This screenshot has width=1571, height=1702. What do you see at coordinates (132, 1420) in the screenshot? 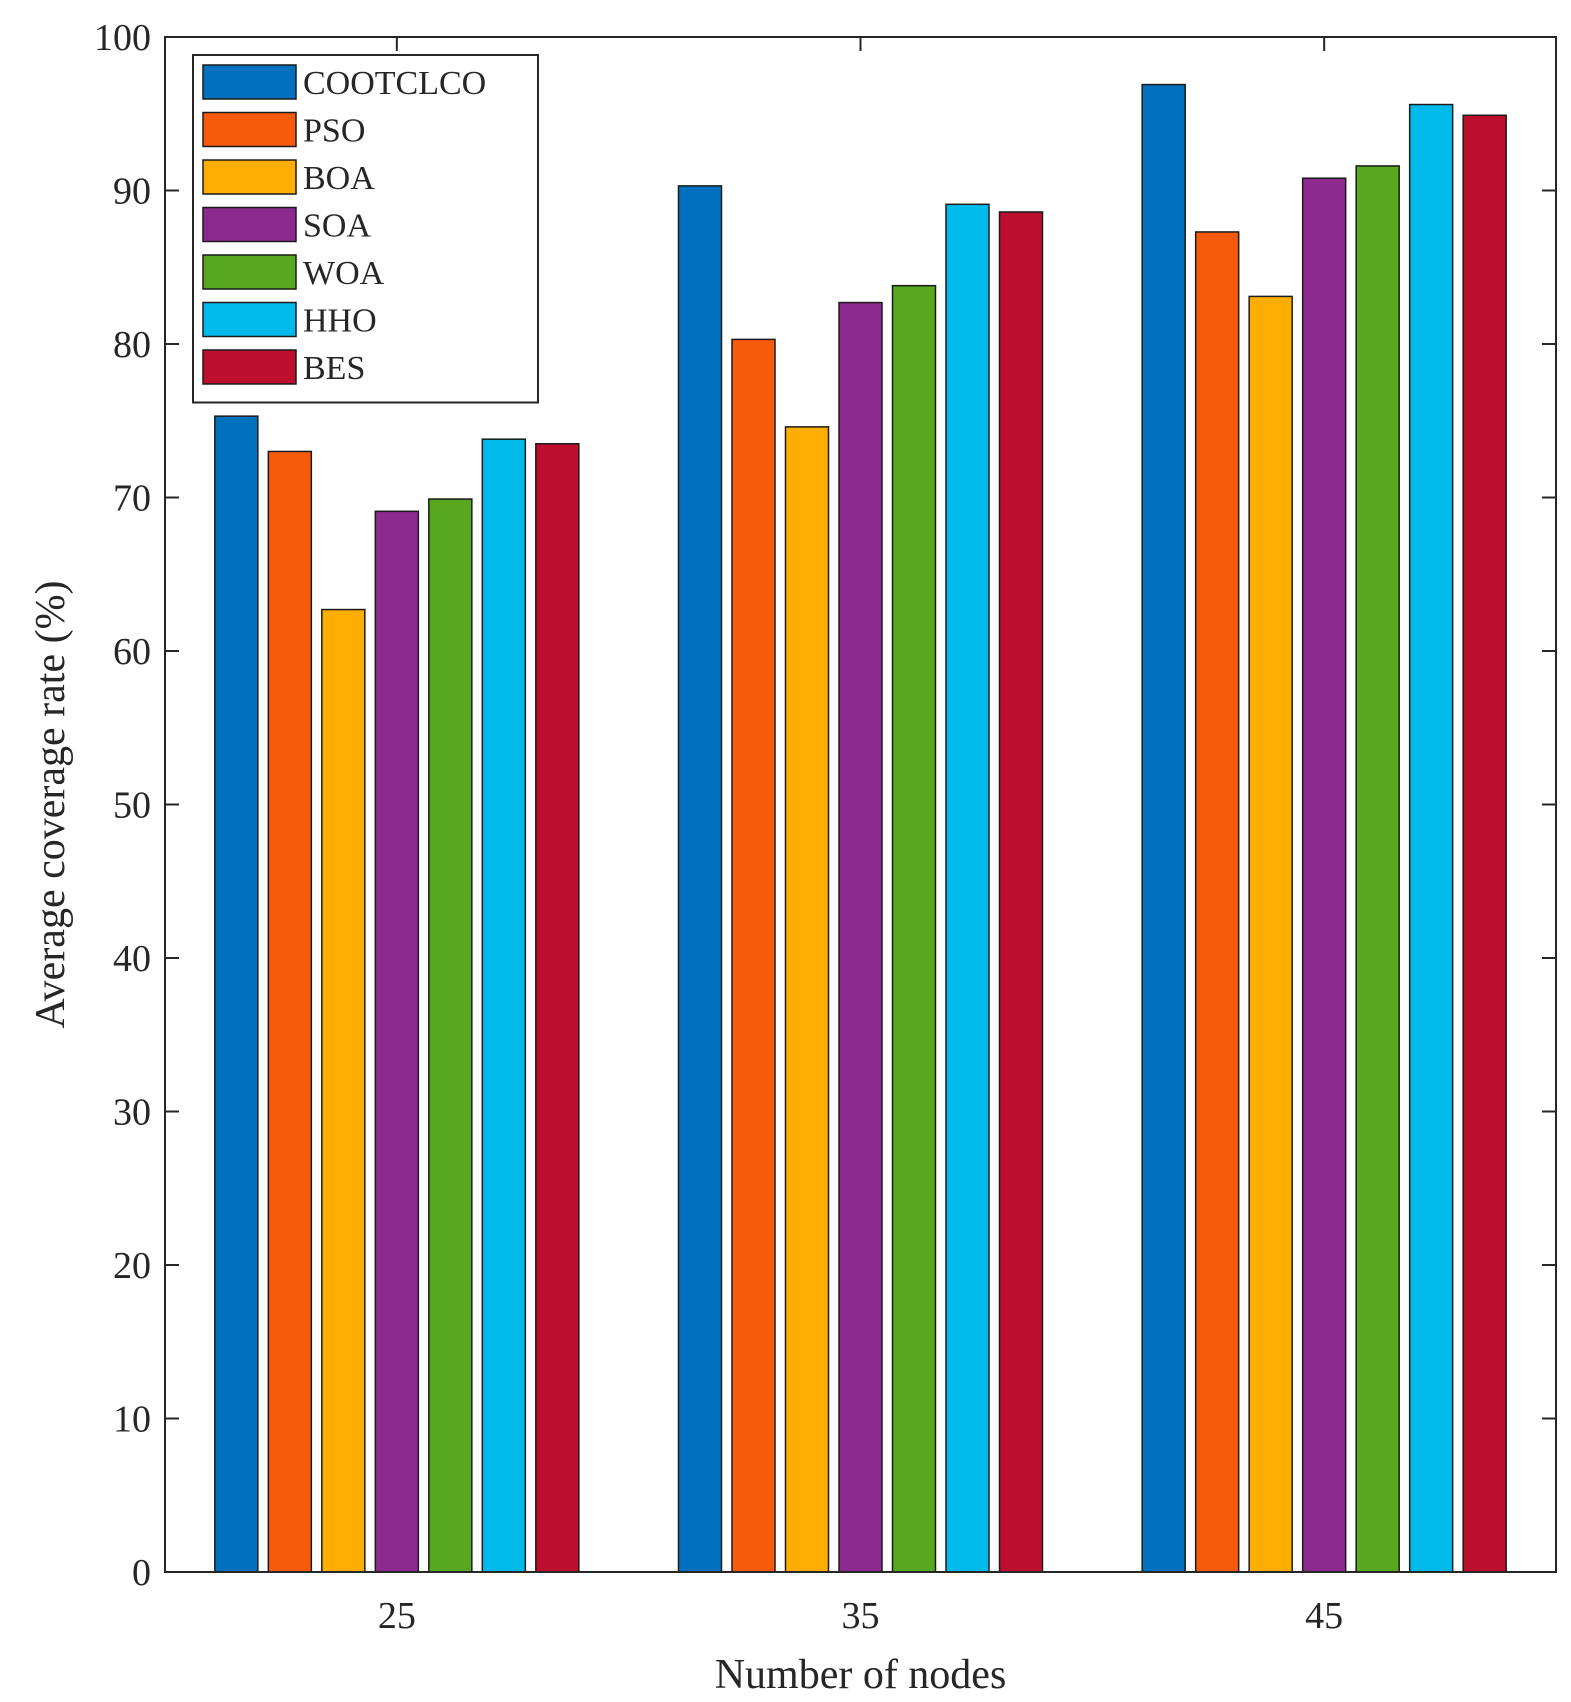
I see `y-tick-label: 10` at bounding box center [132, 1420].